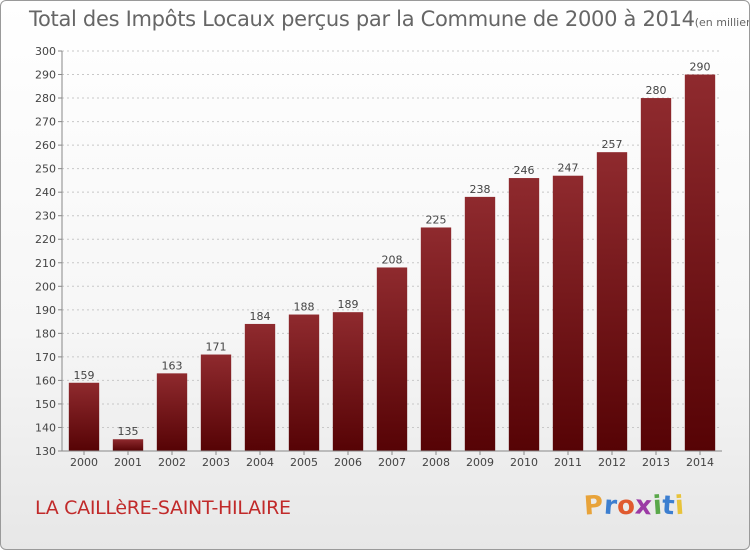 This screenshot has width=750, height=550. What do you see at coordinates (84, 416) in the screenshot?
I see `bar-2000` at bounding box center [84, 416].